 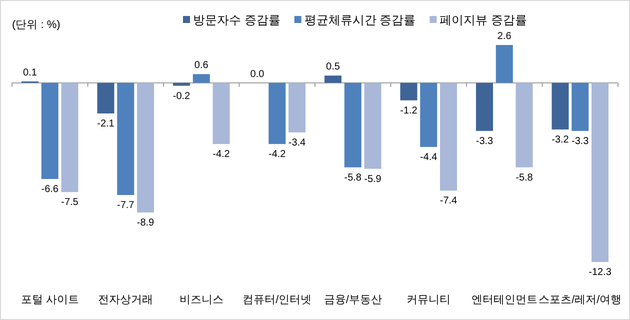 I want to click on data-label: -6.6, so click(x=50, y=189).